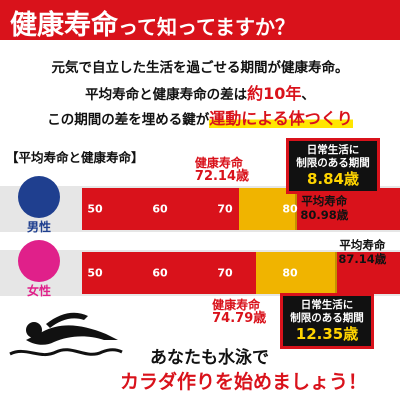 The image size is (400, 400). I want to click on total-value: 87.14歳, so click(362, 259).